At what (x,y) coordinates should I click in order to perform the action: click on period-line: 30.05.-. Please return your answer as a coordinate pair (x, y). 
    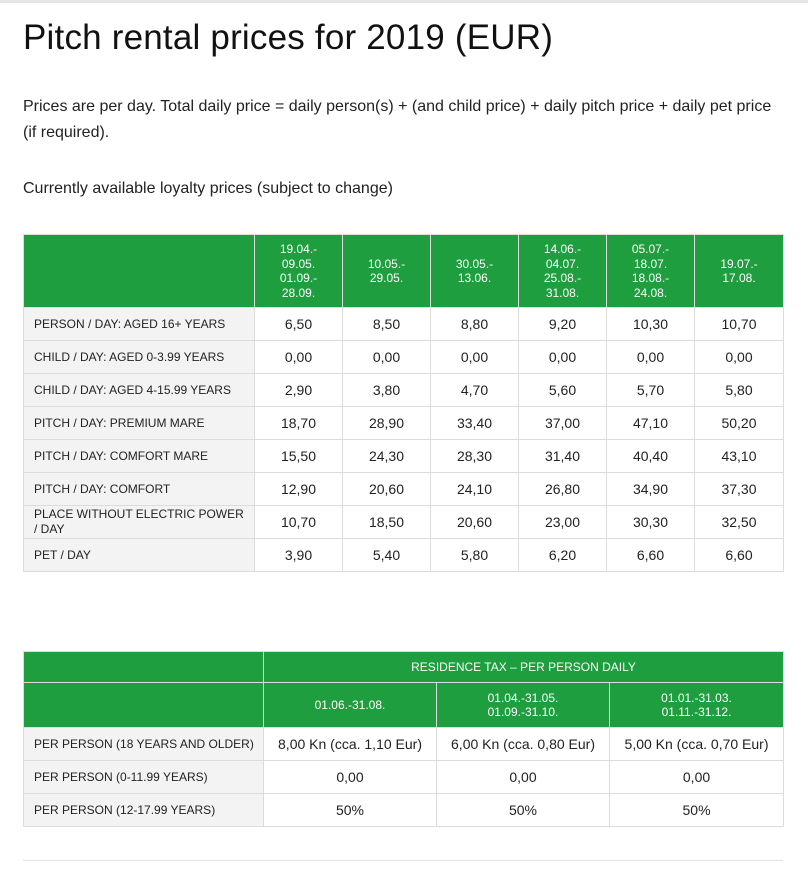
    Looking at the image, I should click on (474, 263).